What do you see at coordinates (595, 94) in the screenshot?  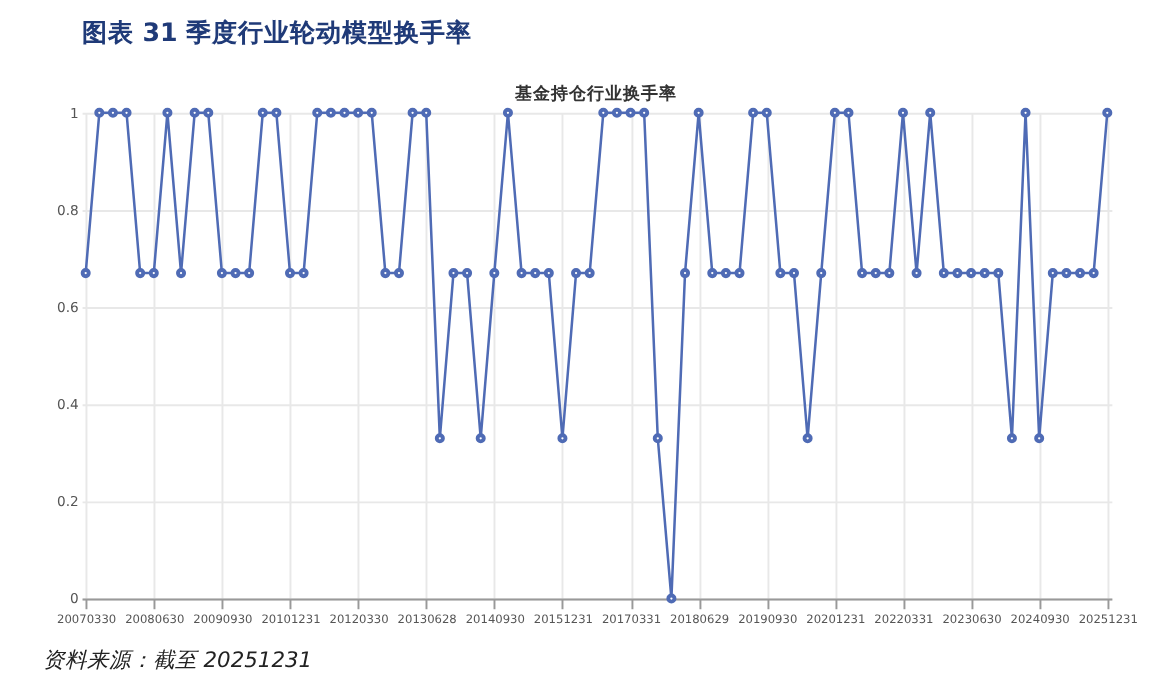 I see `chart-subtitle: 基金持仓行业换手率` at bounding box center [595, 94].